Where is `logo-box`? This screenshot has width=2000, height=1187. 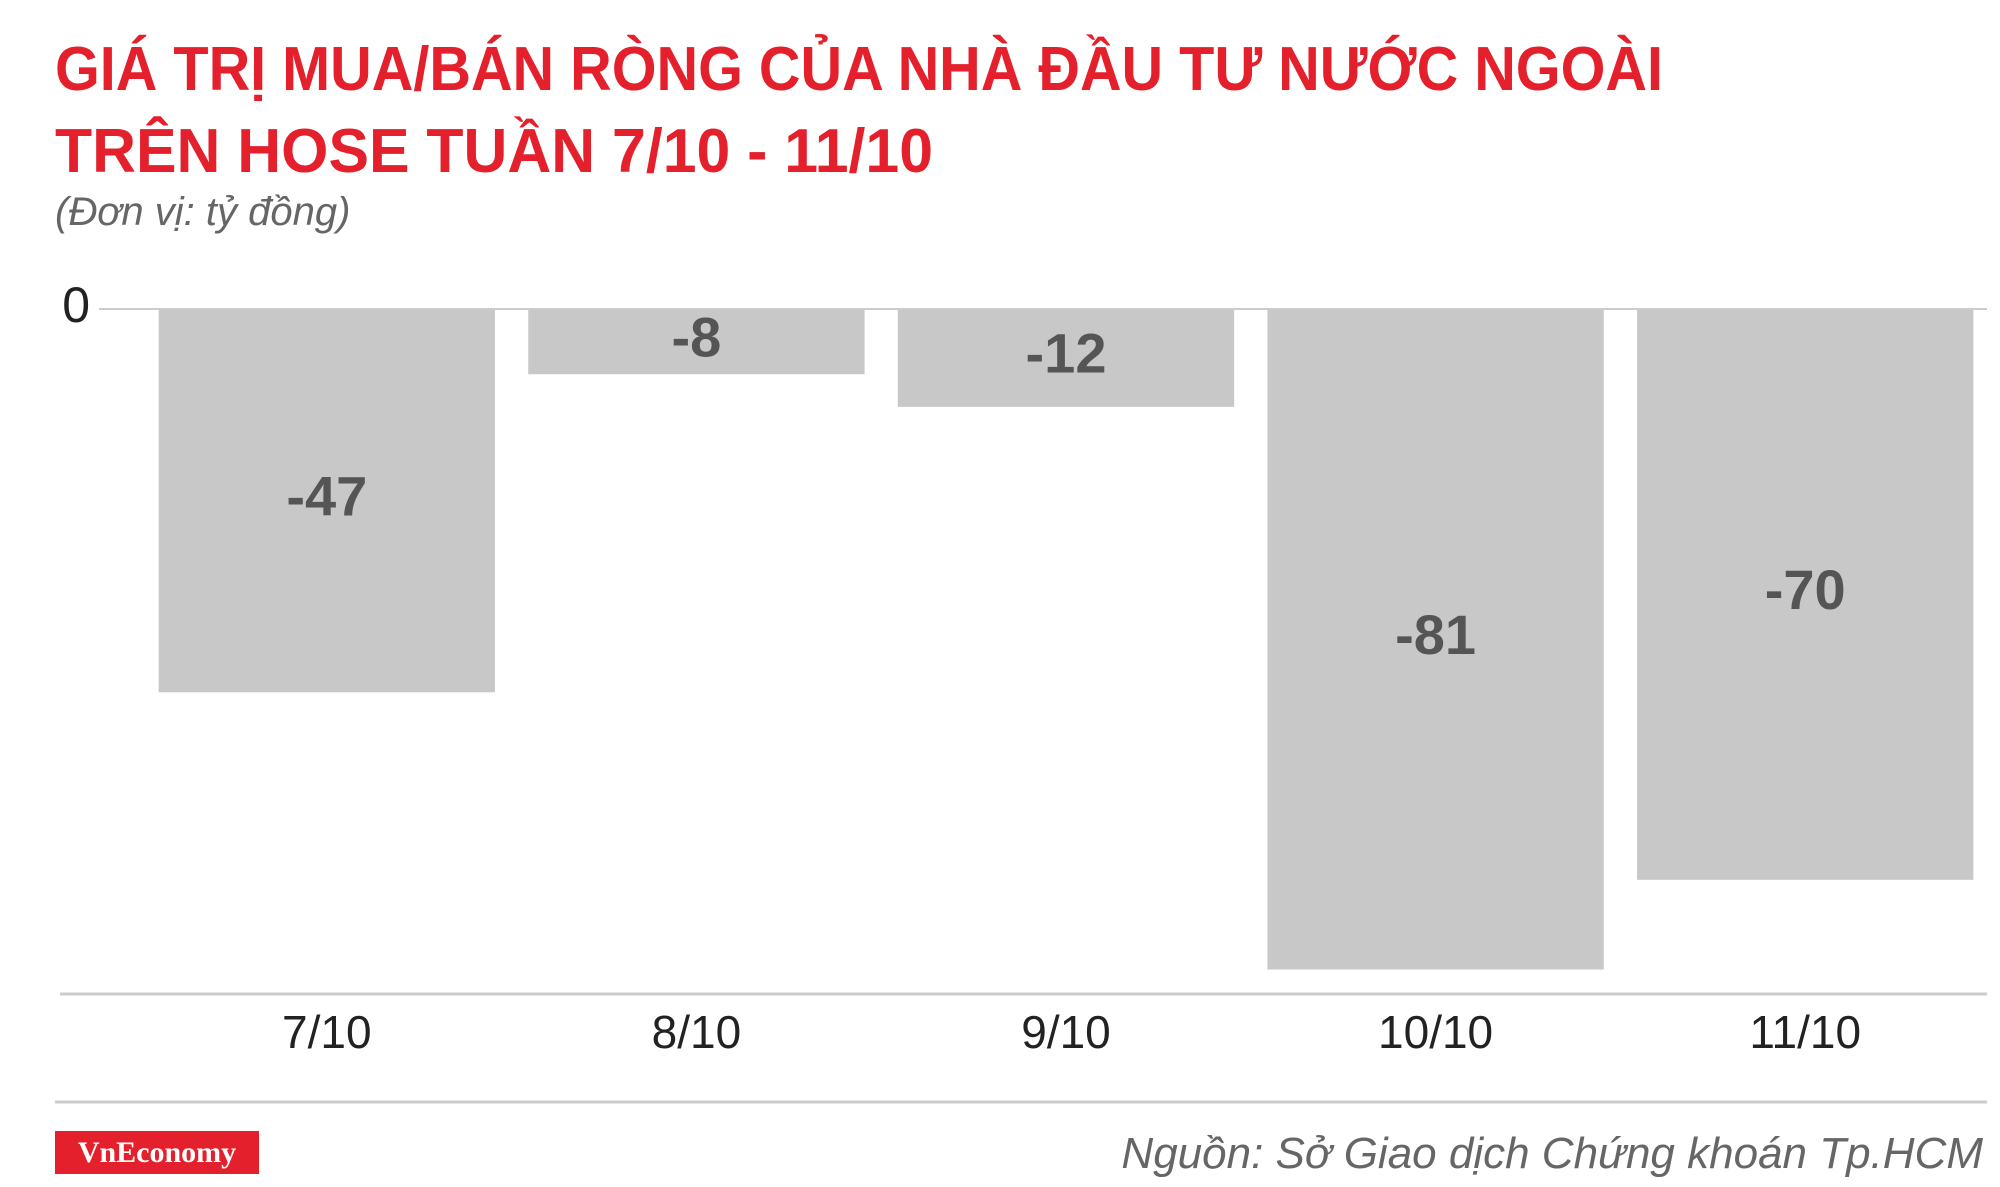
logo-box is located at coordinates (157, 1152).